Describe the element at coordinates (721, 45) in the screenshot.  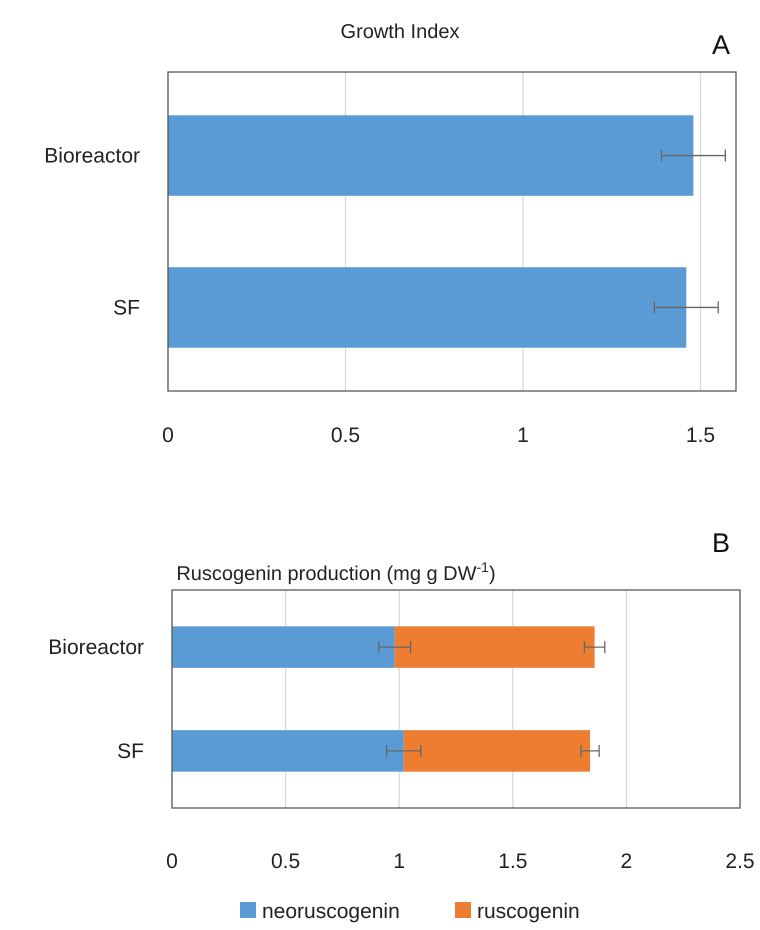
I see `text: A` at that location.